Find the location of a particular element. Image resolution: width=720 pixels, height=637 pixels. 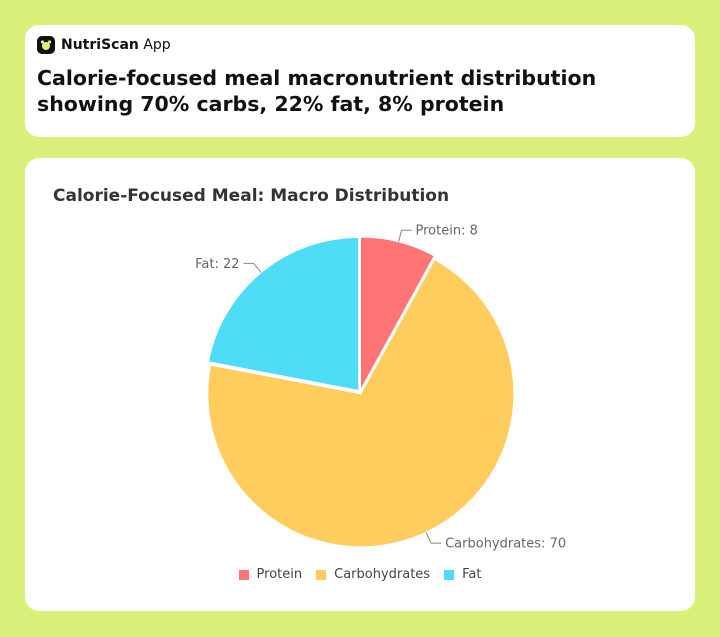

leader-line-fat is located at coordinates (252, 267).